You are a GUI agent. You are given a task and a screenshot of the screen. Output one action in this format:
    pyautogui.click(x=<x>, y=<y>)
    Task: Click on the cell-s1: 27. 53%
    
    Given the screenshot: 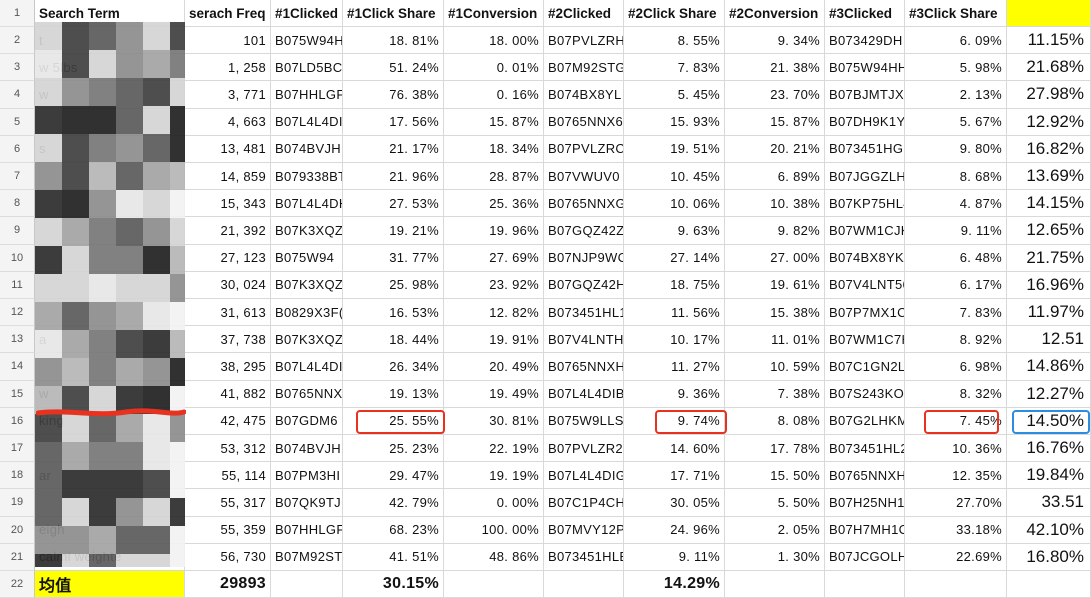 What is the action you would take?
    pyautogui.click(x=393, y=204)
    